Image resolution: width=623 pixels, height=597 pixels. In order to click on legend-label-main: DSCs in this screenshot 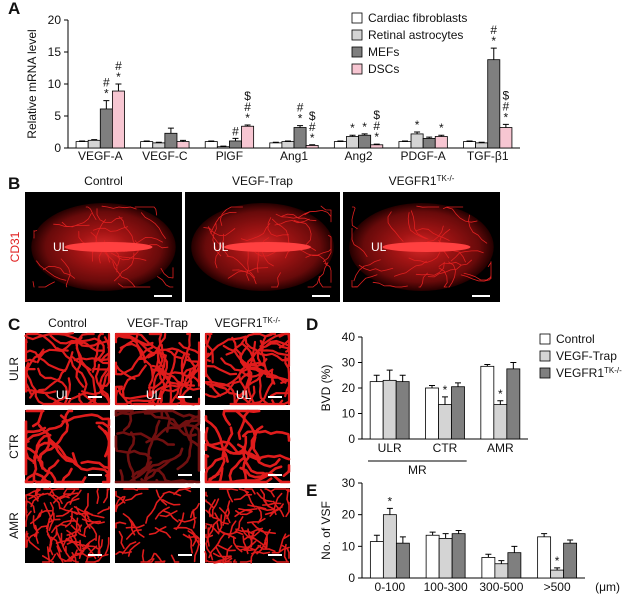, I will do `click(383, 69)`.